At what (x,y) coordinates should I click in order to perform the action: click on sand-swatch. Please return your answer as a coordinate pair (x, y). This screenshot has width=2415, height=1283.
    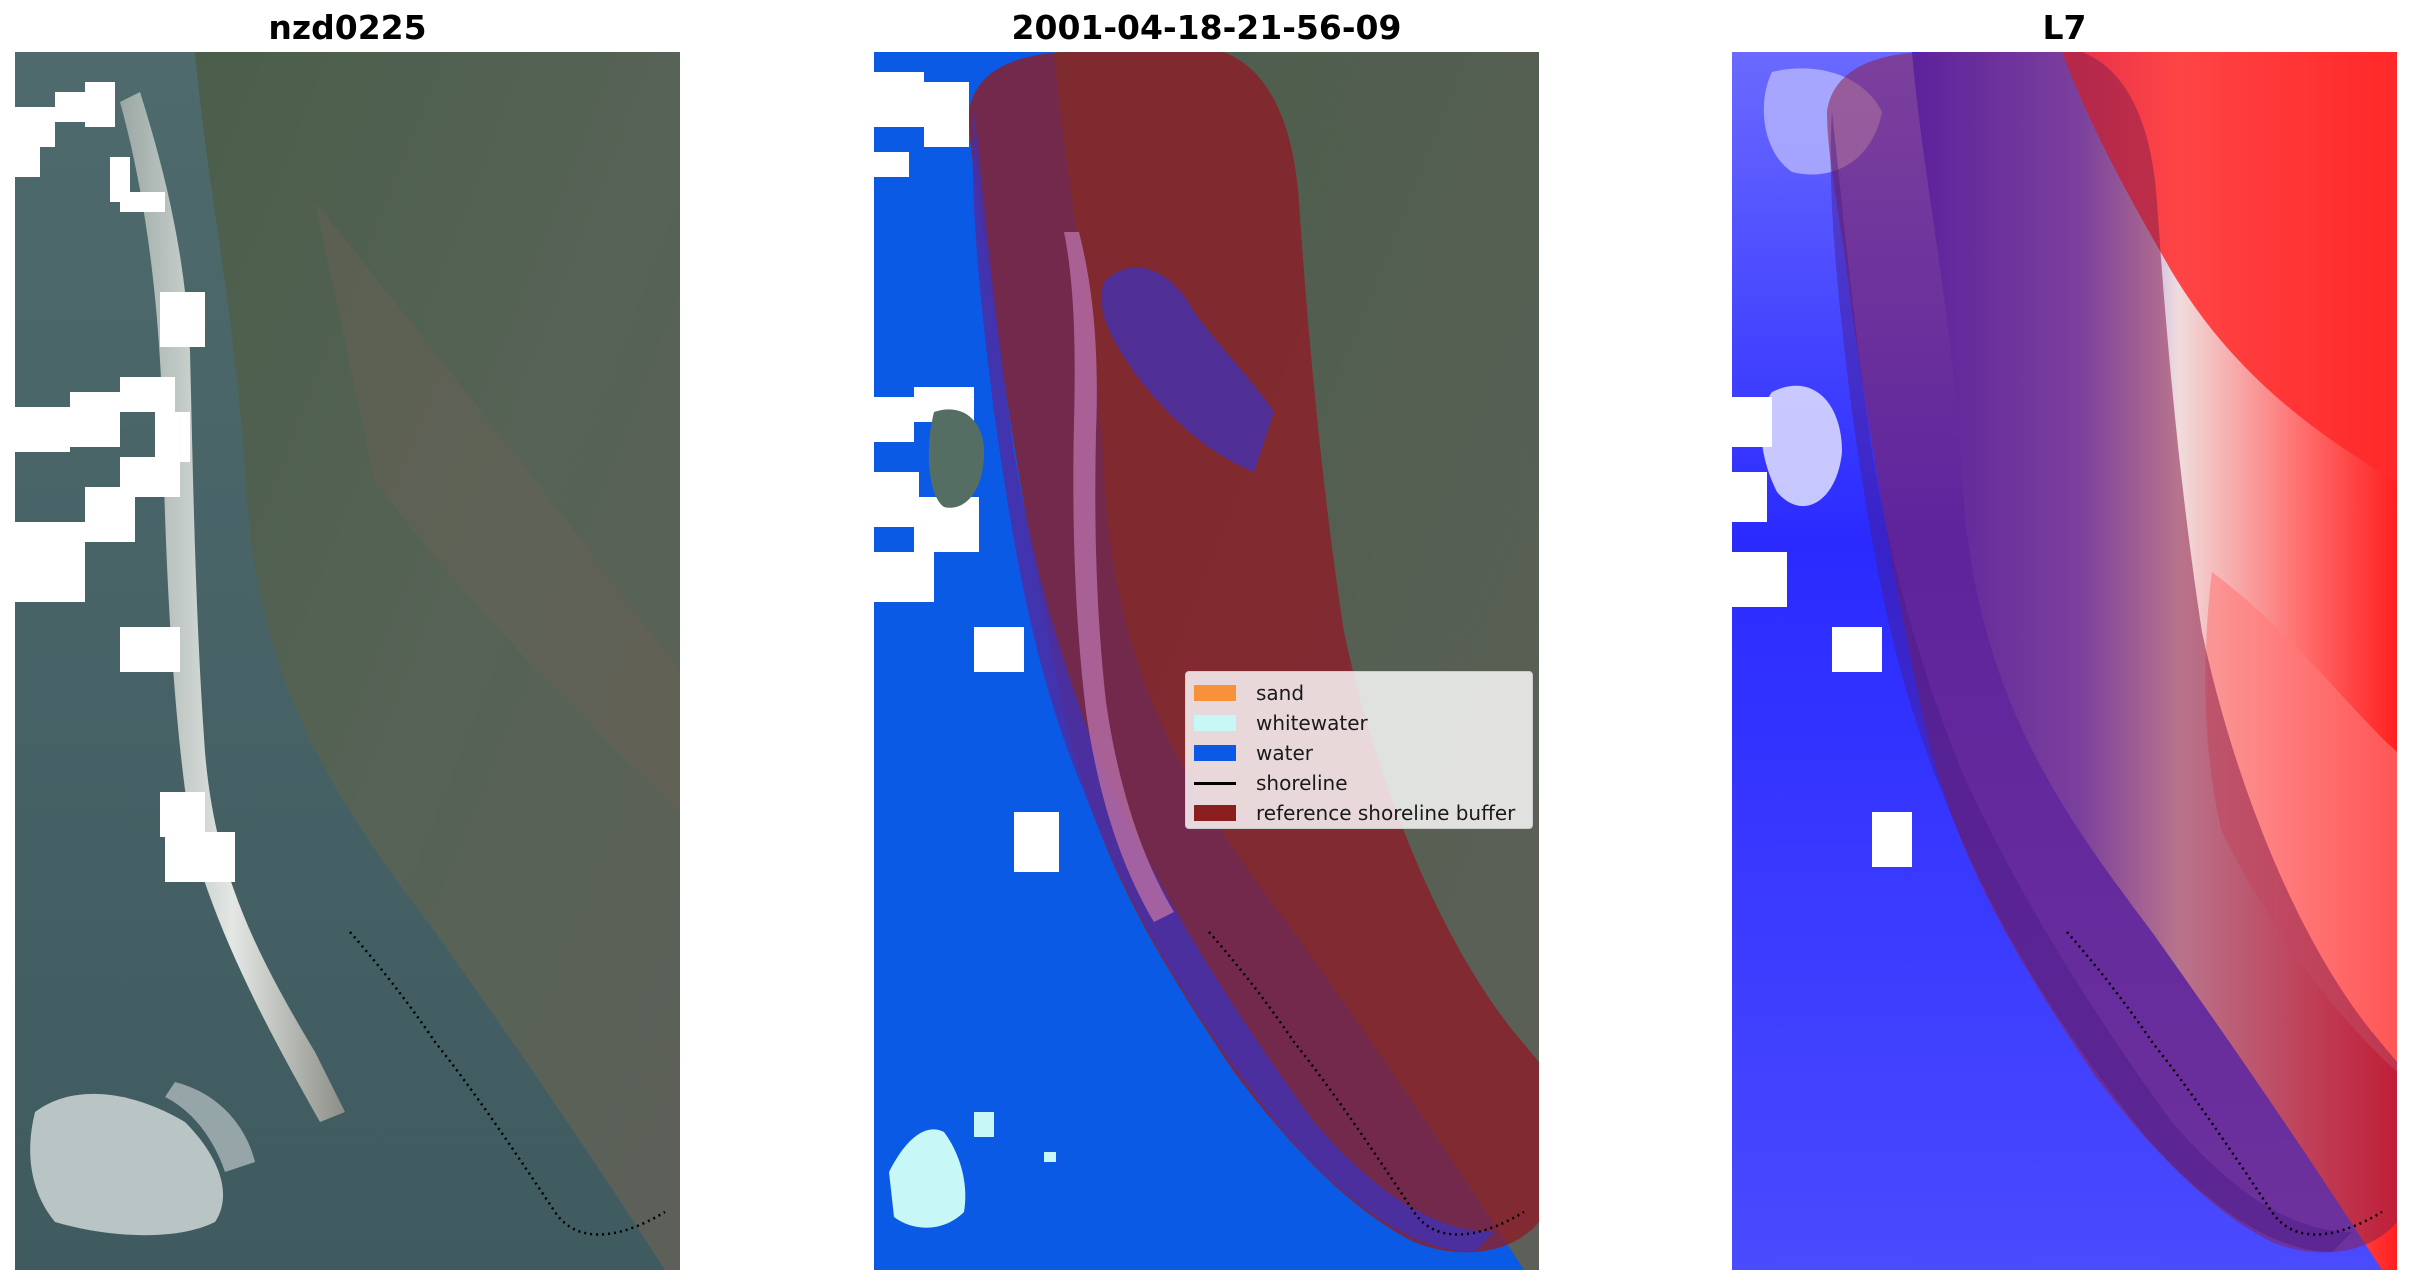
    Looking at the image, I should click on (1215, 693).